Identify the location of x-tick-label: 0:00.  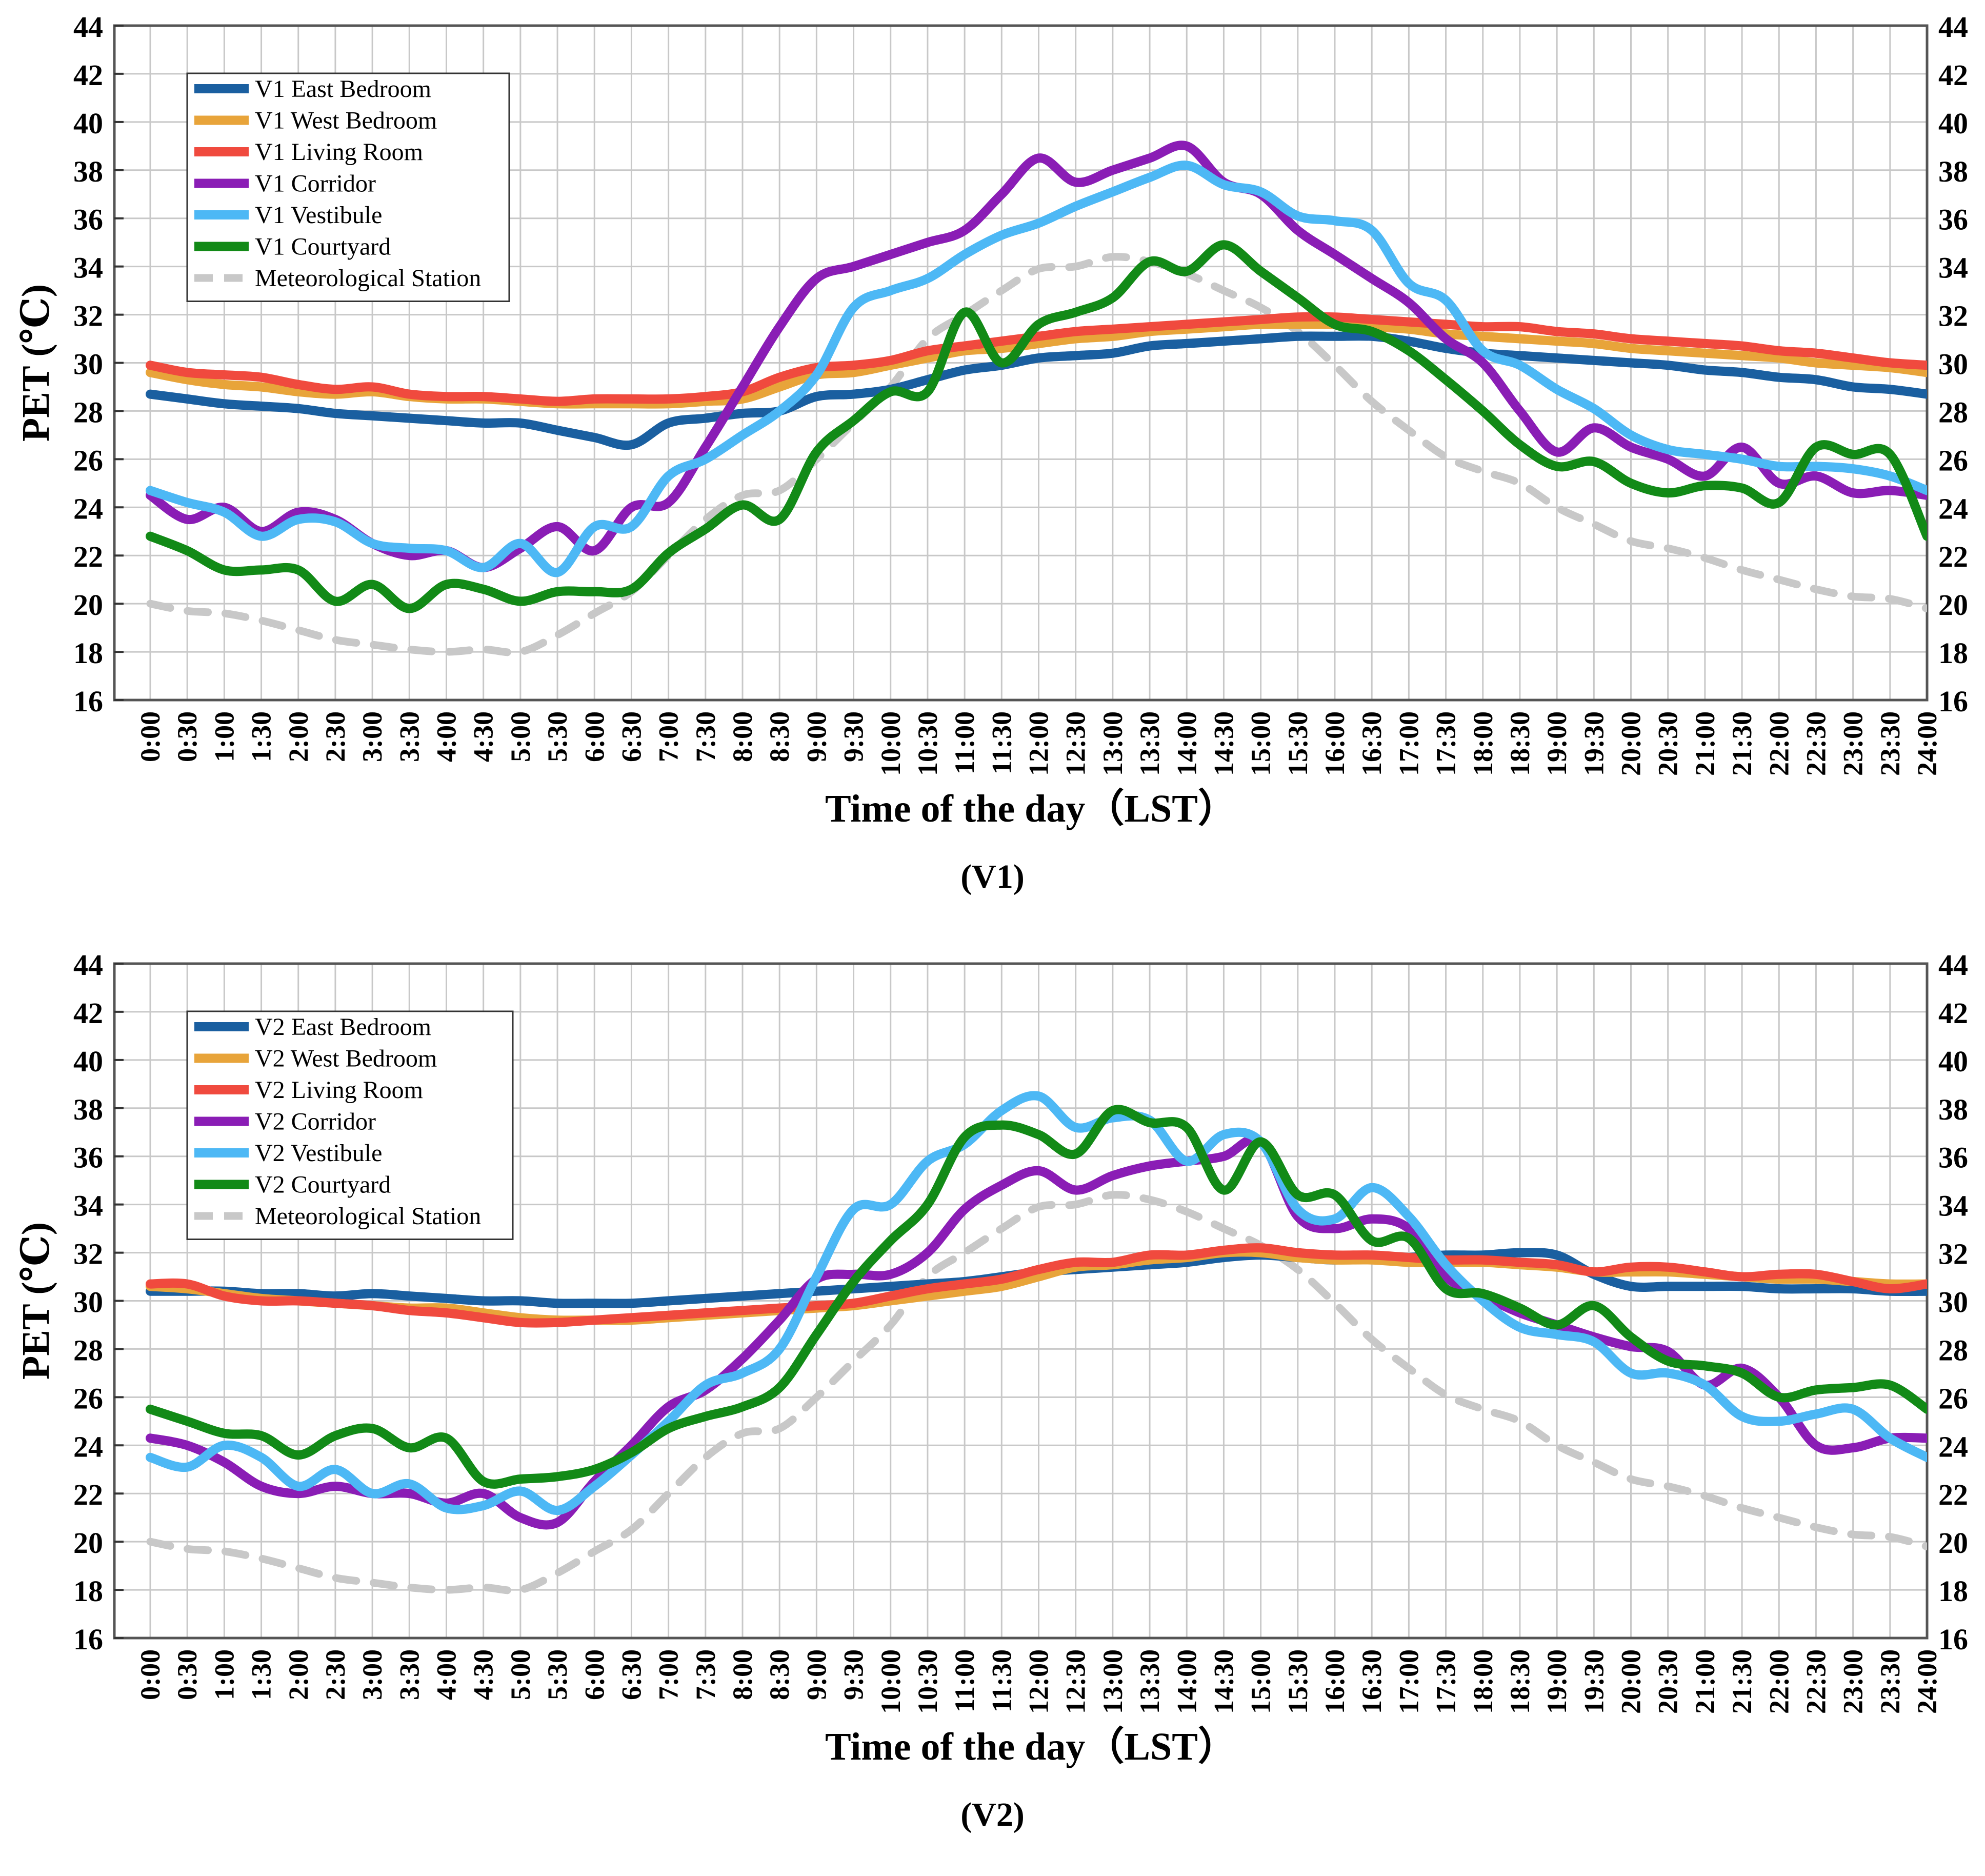
(150, 736).